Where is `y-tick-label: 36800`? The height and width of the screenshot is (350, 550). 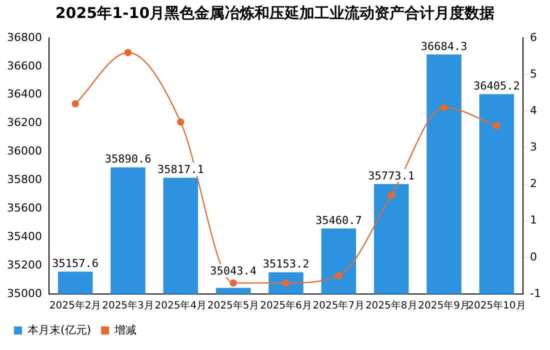 y-tick-label: 36800 is located at coordinates (24, 37).